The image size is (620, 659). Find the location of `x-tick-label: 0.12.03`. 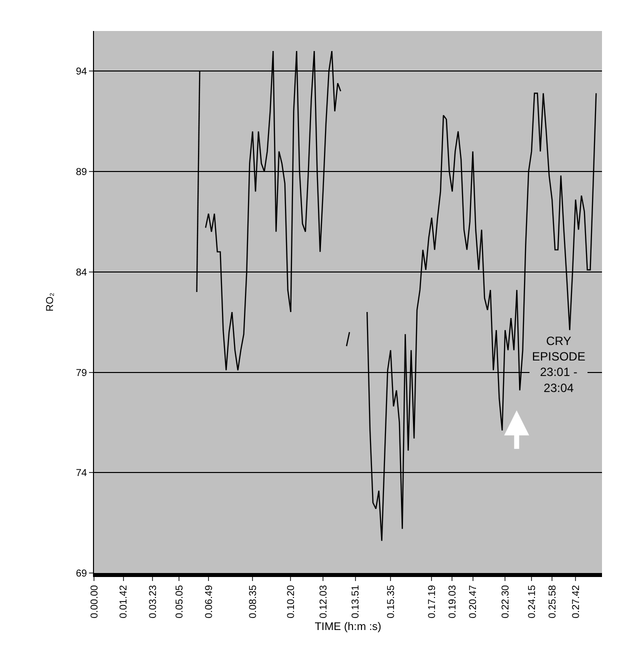

x-tick-label: 0.12.03 is located at coordinates (324, 601).